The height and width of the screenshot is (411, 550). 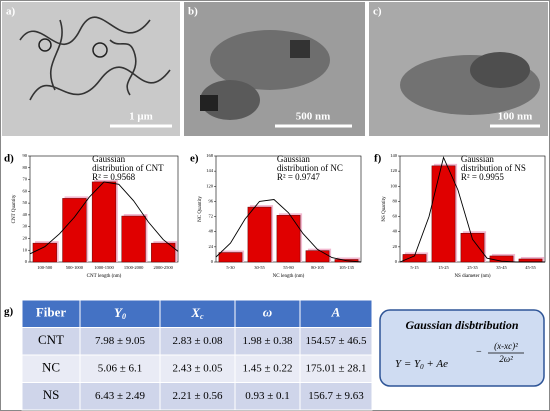 What do you see at coordinates (211, 246) in the screenshot?
I see `y-tick-label: 24` at bounding box center [211, 246].